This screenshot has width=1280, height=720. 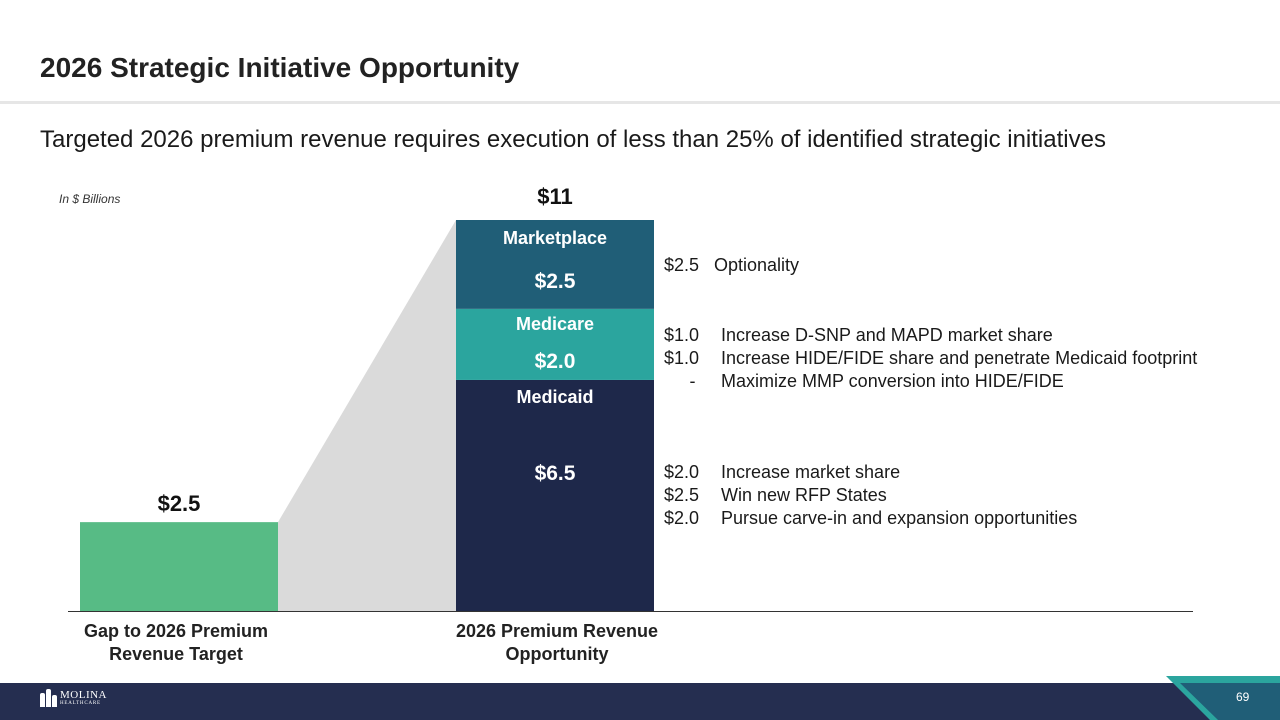 What do you see at coordinates (692, 381) in the screenshot?
I see `note-value: -` at bounding box center [692, 381].